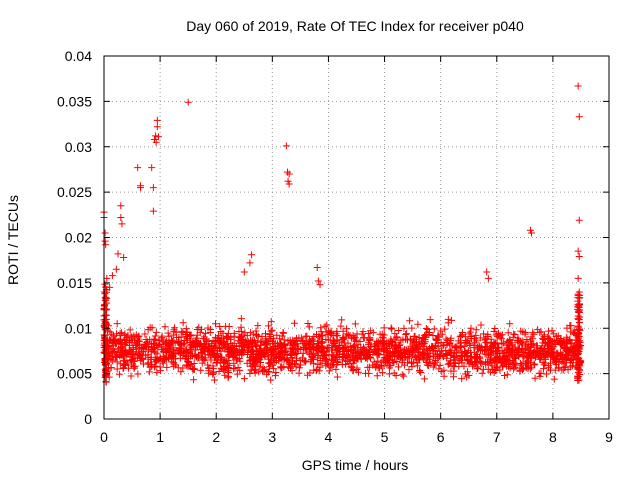  I want to click on y-tick-label: 0.035, so click(74, 101).